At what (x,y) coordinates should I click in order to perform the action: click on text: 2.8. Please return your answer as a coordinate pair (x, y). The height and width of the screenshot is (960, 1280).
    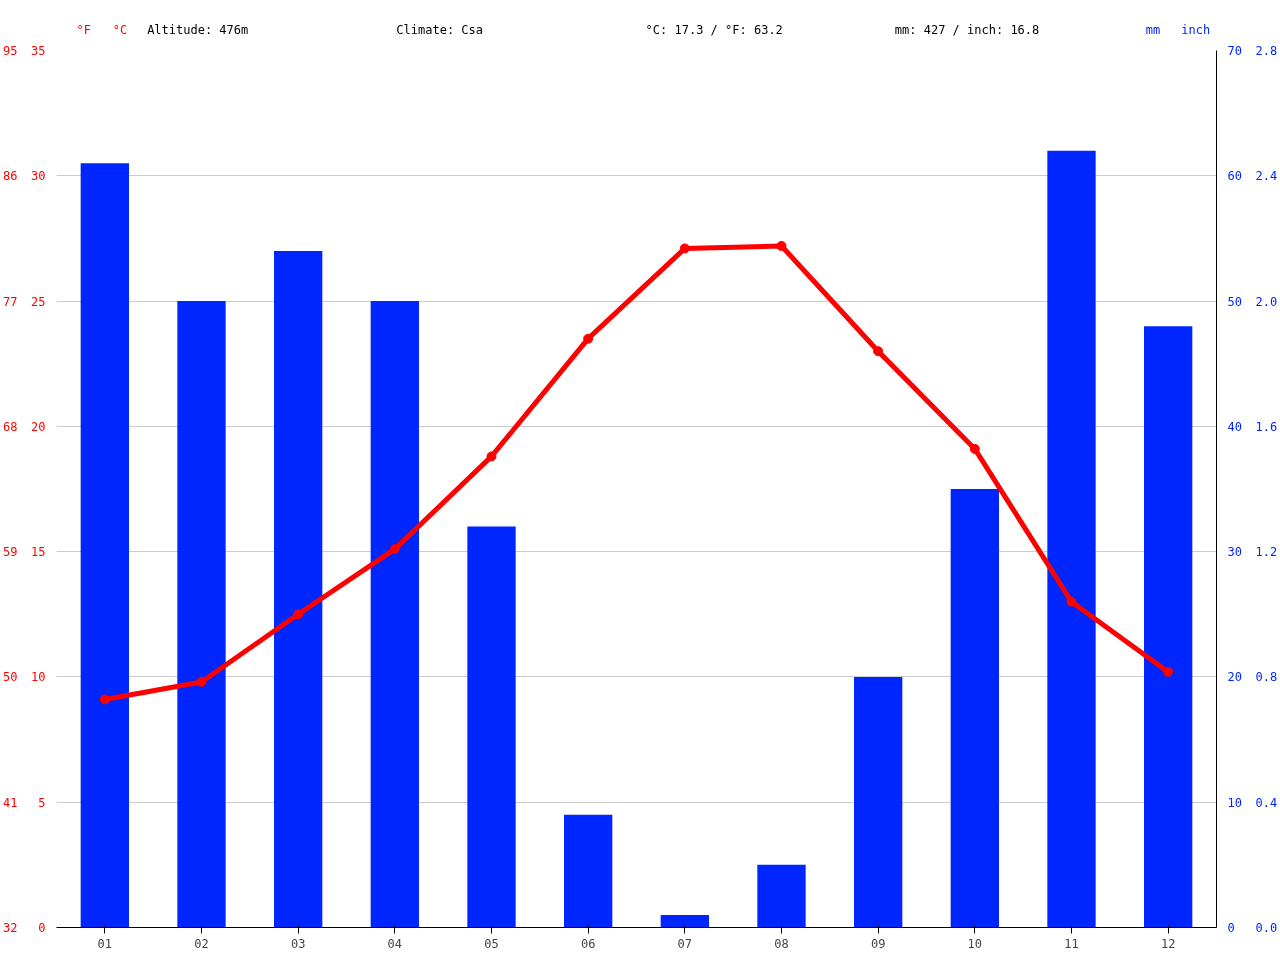
    Looking at the image, I should click on (1266, 51).